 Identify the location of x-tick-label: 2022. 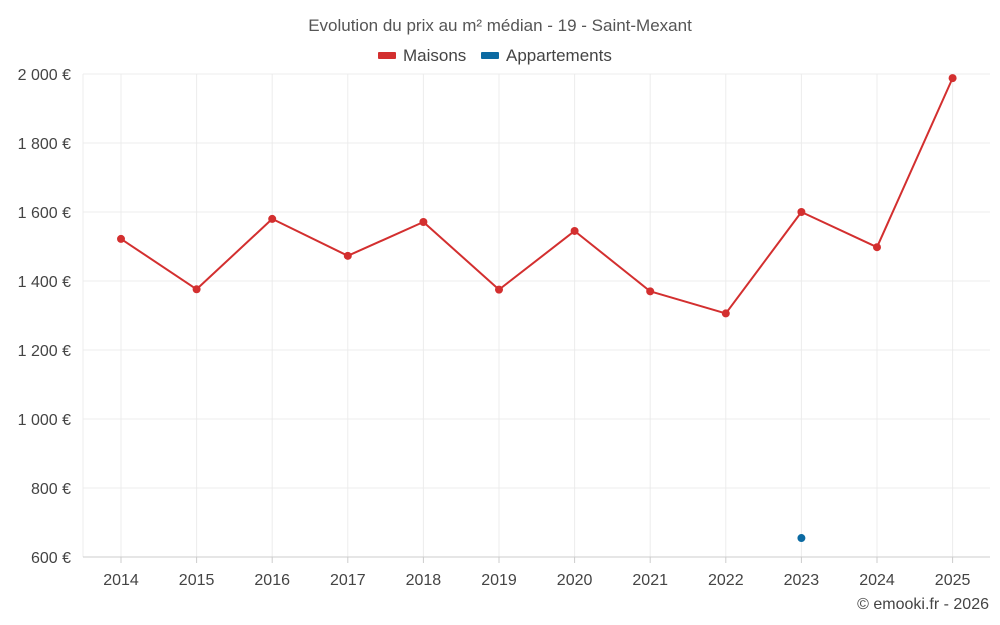
(726, 580).